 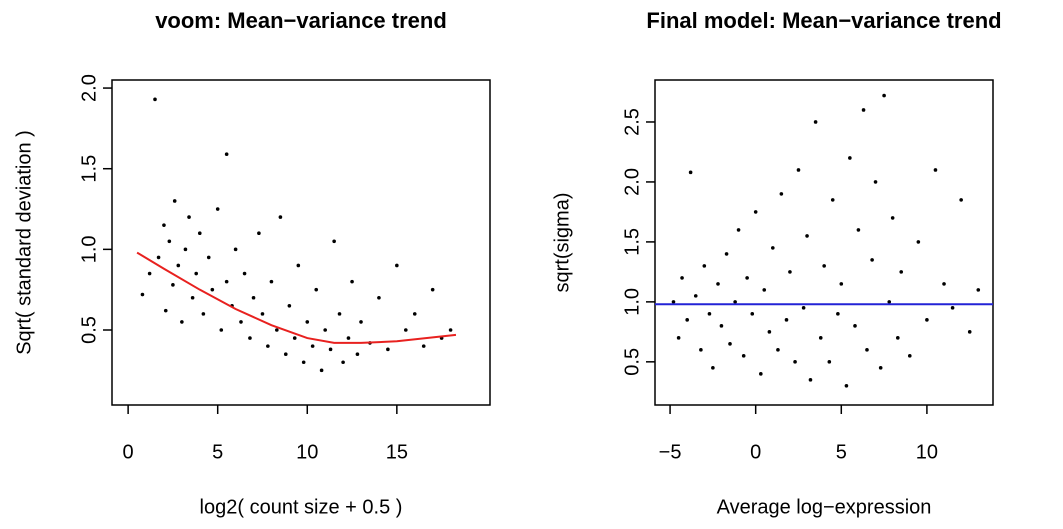 What do you see at coordinates (89, 169) in the screenshot?
I see `y-tick-label: 1.5` at bounding box center [89, 169].